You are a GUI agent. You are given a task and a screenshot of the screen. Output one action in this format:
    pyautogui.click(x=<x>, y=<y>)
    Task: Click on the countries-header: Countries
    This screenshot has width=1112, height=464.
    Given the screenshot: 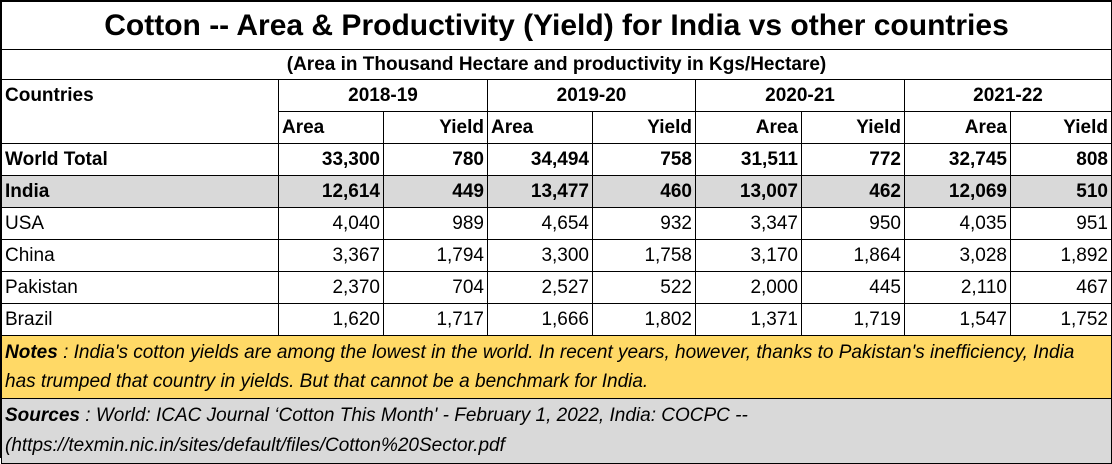 What is the action you would take?
    pyautogui.click(x=140, y=95)
    